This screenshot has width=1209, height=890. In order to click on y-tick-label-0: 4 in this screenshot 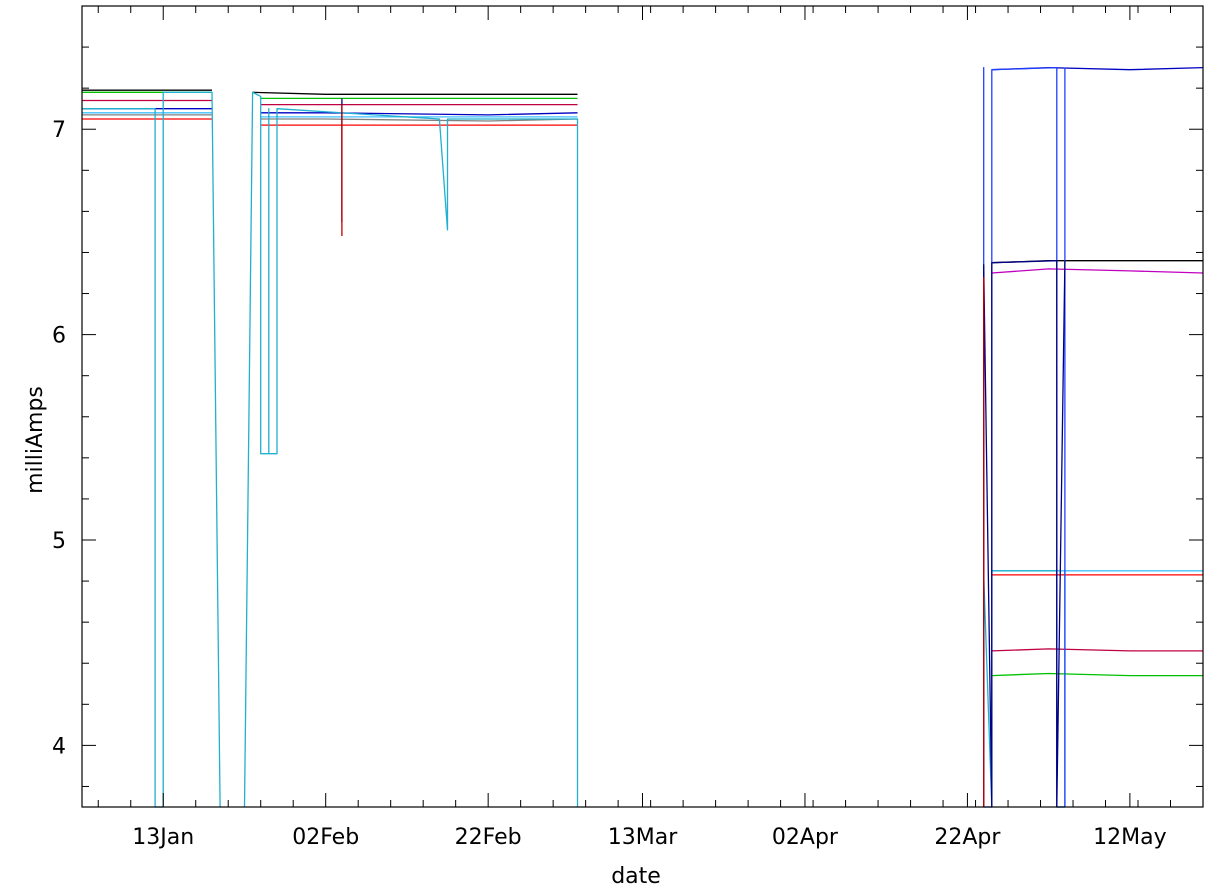, I will do `click(59, 746)`.